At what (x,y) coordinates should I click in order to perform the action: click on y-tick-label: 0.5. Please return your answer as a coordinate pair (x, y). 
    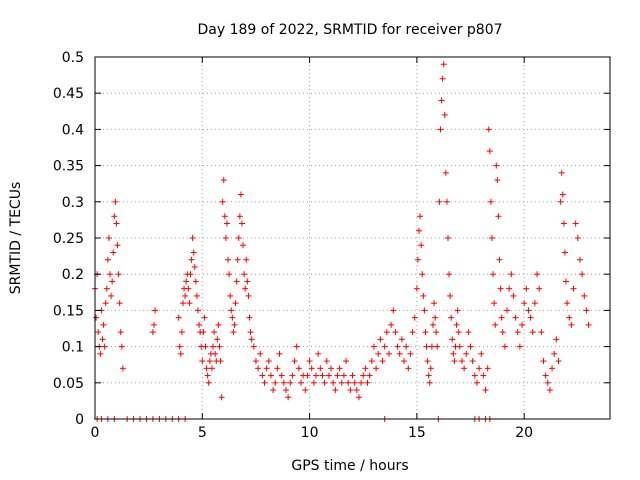
    Looking at the image, I should click on (73, 58).